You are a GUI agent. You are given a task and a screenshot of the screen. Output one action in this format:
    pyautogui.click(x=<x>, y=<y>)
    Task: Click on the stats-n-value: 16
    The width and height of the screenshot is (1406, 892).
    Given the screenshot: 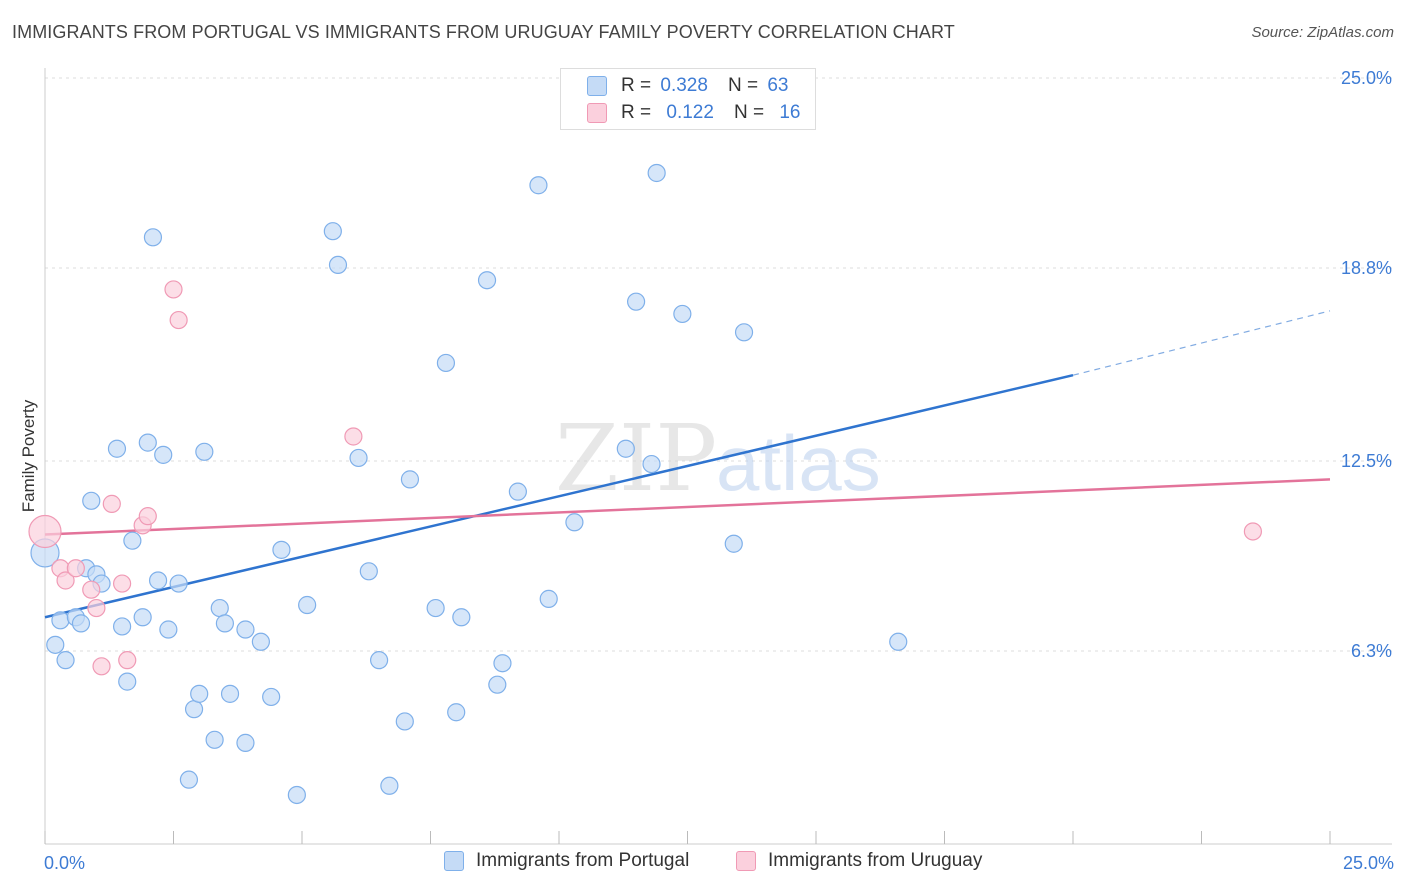 What is the action you would take?
    pyautogui.click(x=790, y=112)
    